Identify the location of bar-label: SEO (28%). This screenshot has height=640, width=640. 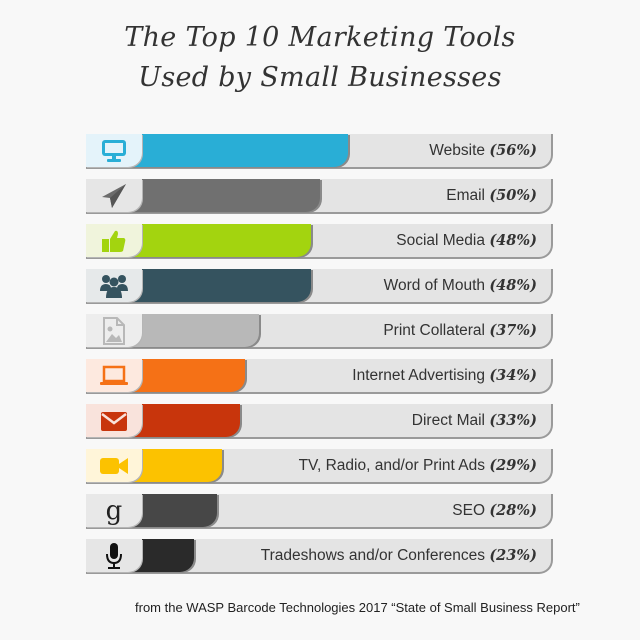
(494, 510).